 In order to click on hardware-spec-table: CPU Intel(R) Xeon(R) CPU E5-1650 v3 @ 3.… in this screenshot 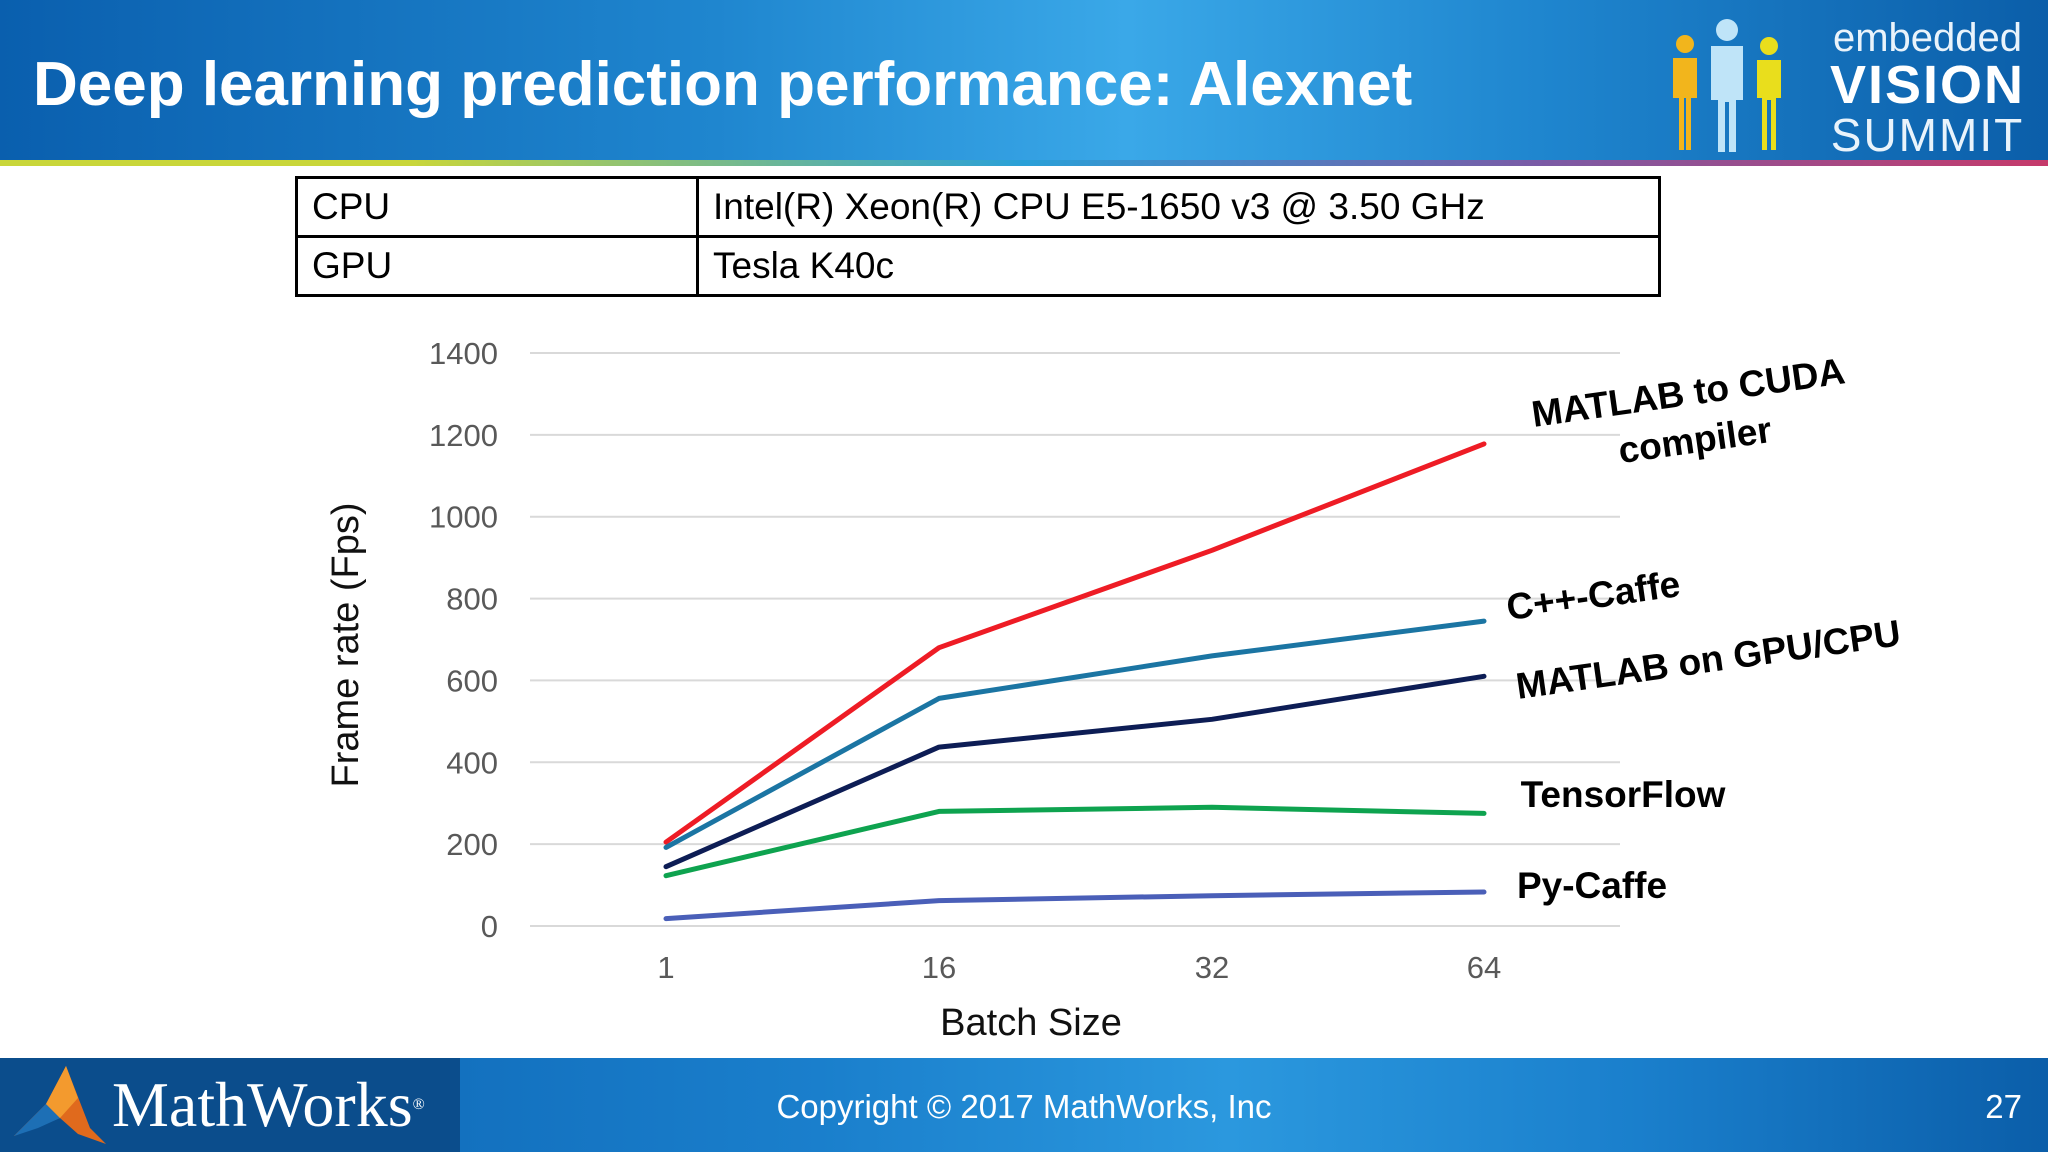, I will do `click(978, 236)`.